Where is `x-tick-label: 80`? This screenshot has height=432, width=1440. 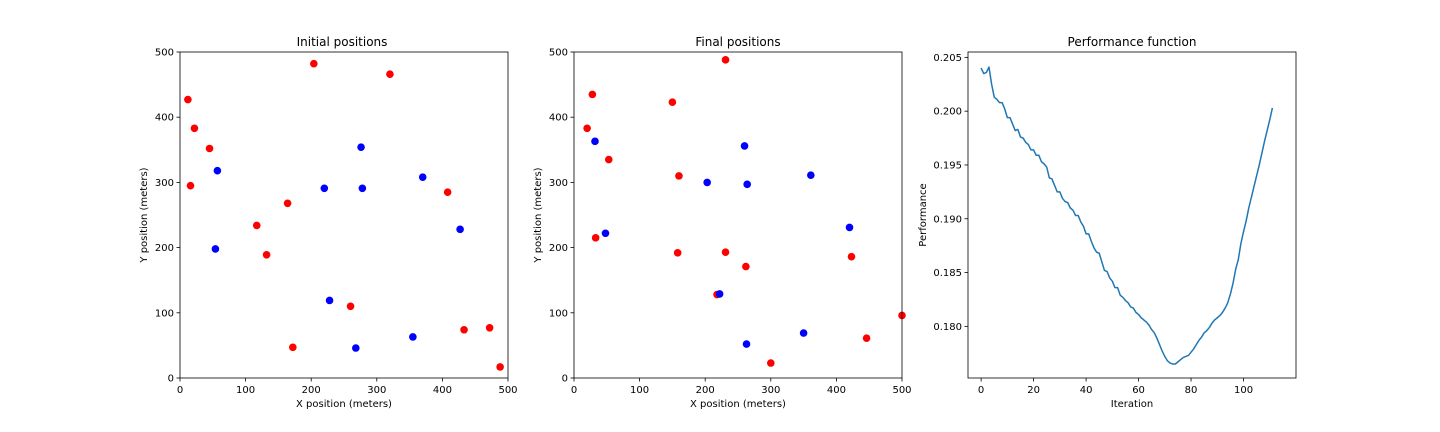 x-tick-label: 80 is located at coordinates (1191, 390).